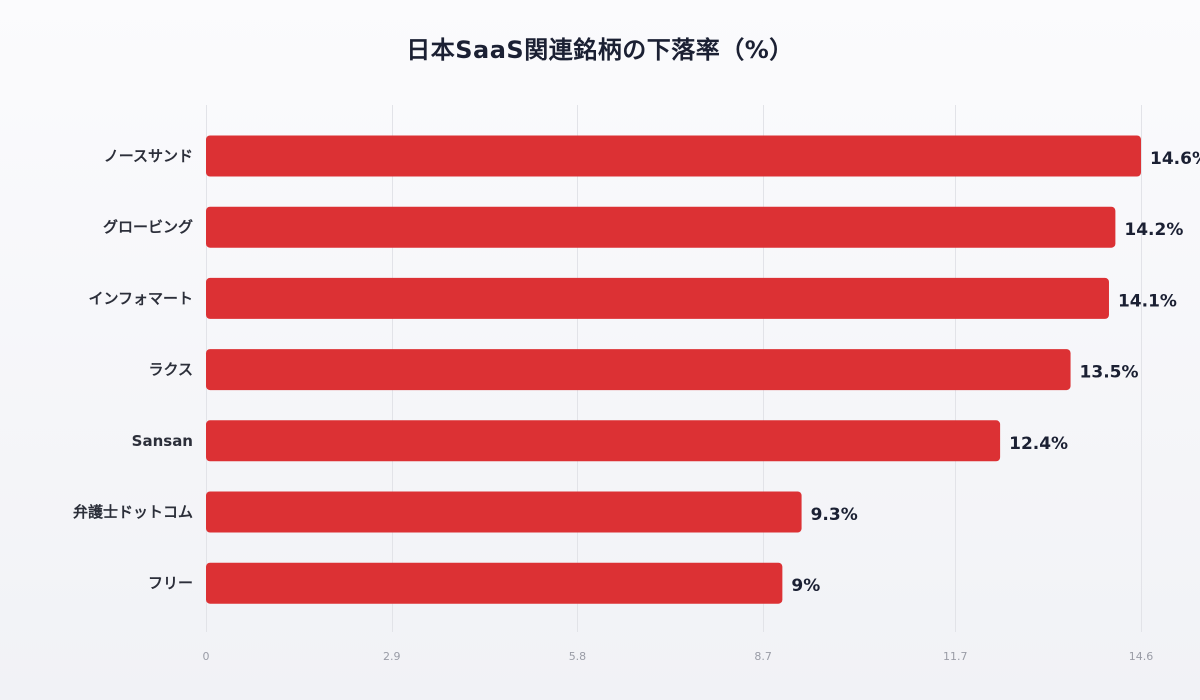 The height and width of the screenshot is (700, 1200). I want to click on x-tick-label: 14.6, so click(1141, 656).